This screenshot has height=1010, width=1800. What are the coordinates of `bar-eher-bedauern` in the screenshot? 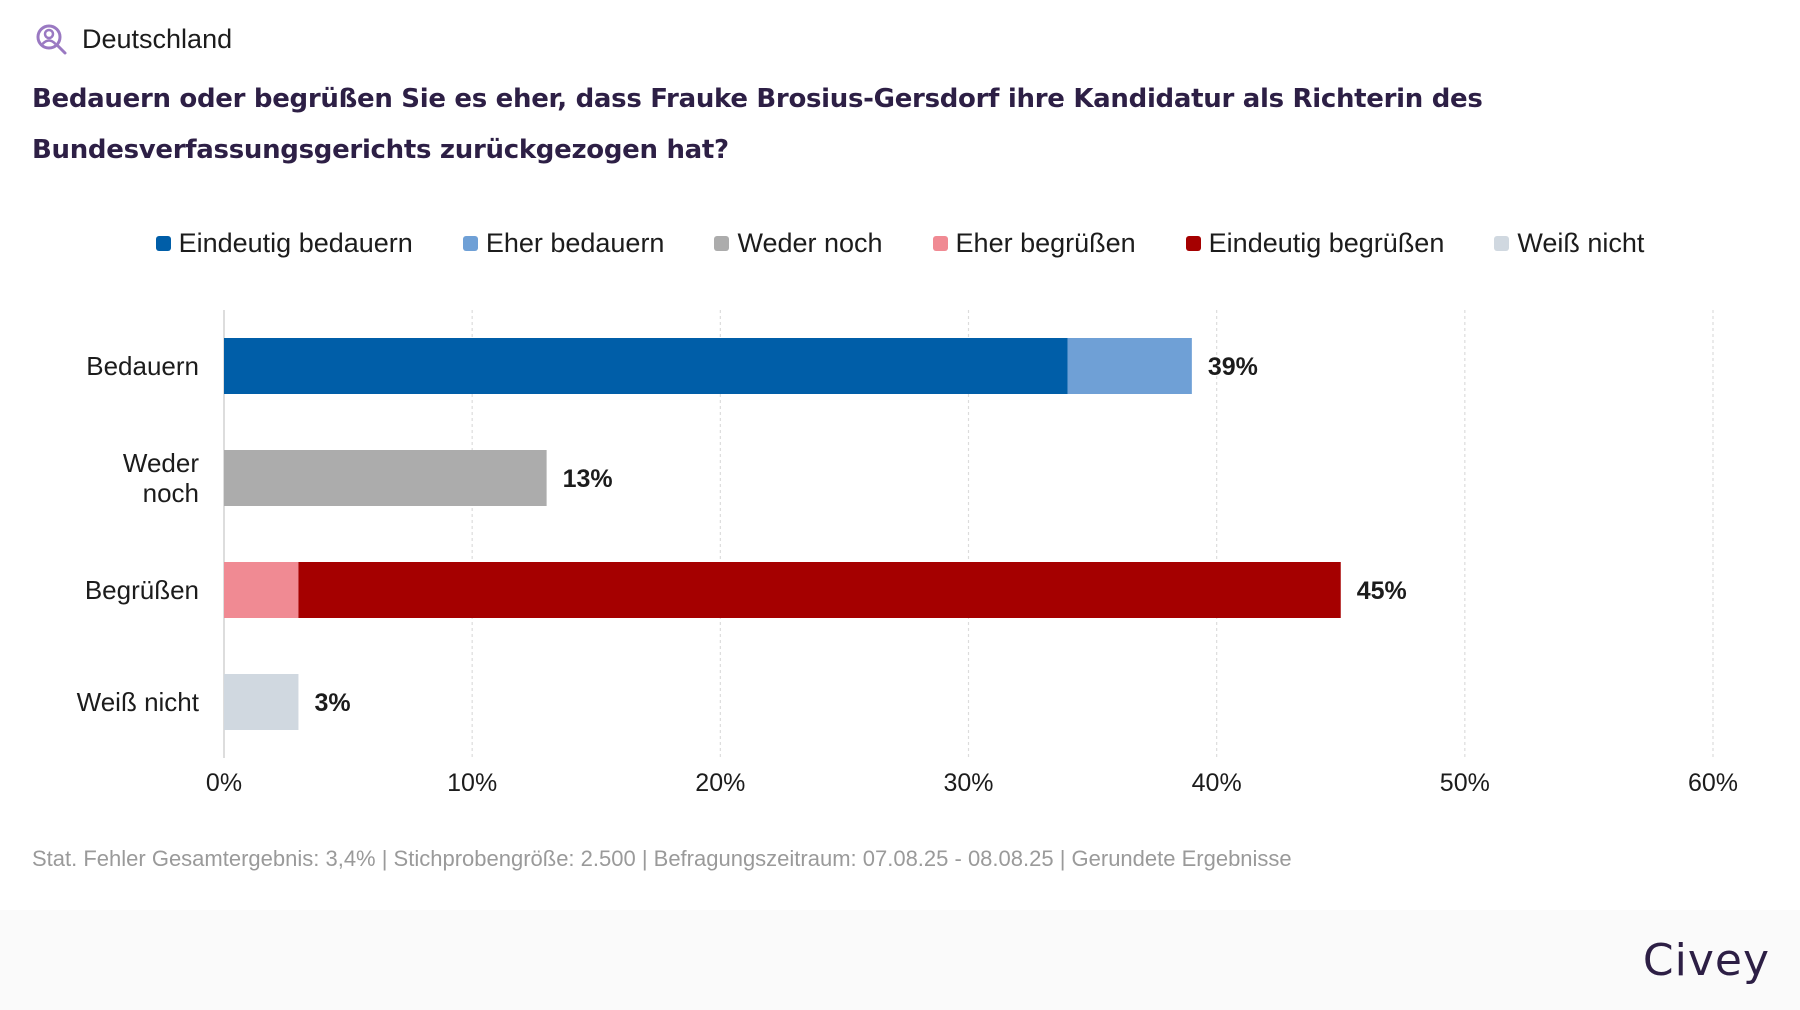 It's located at (1129, 366).